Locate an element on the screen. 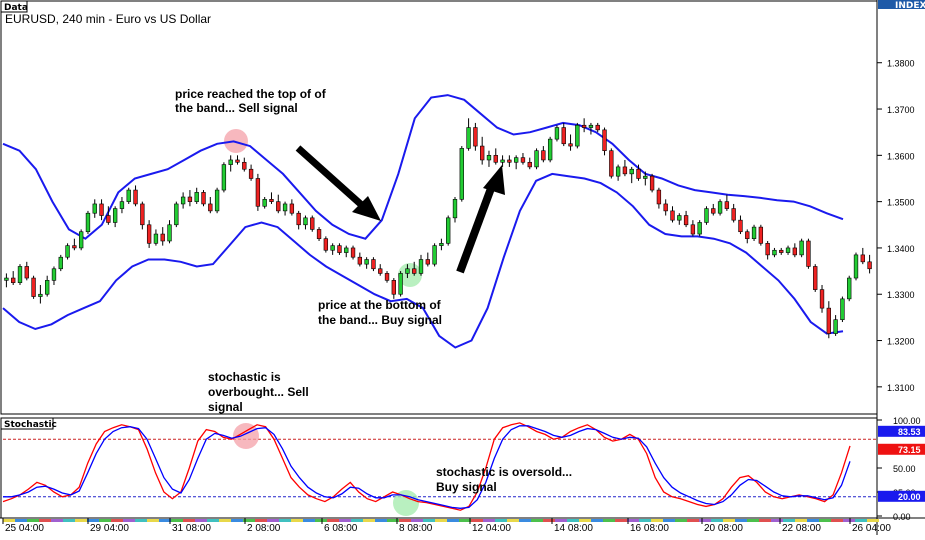  stoch-tab is located at coordinates (27, 423).